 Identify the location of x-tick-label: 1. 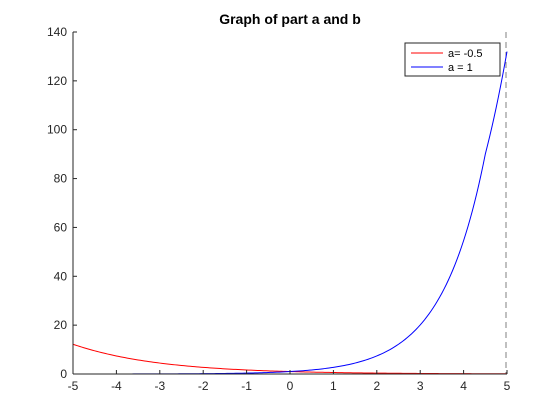
(333, 386).